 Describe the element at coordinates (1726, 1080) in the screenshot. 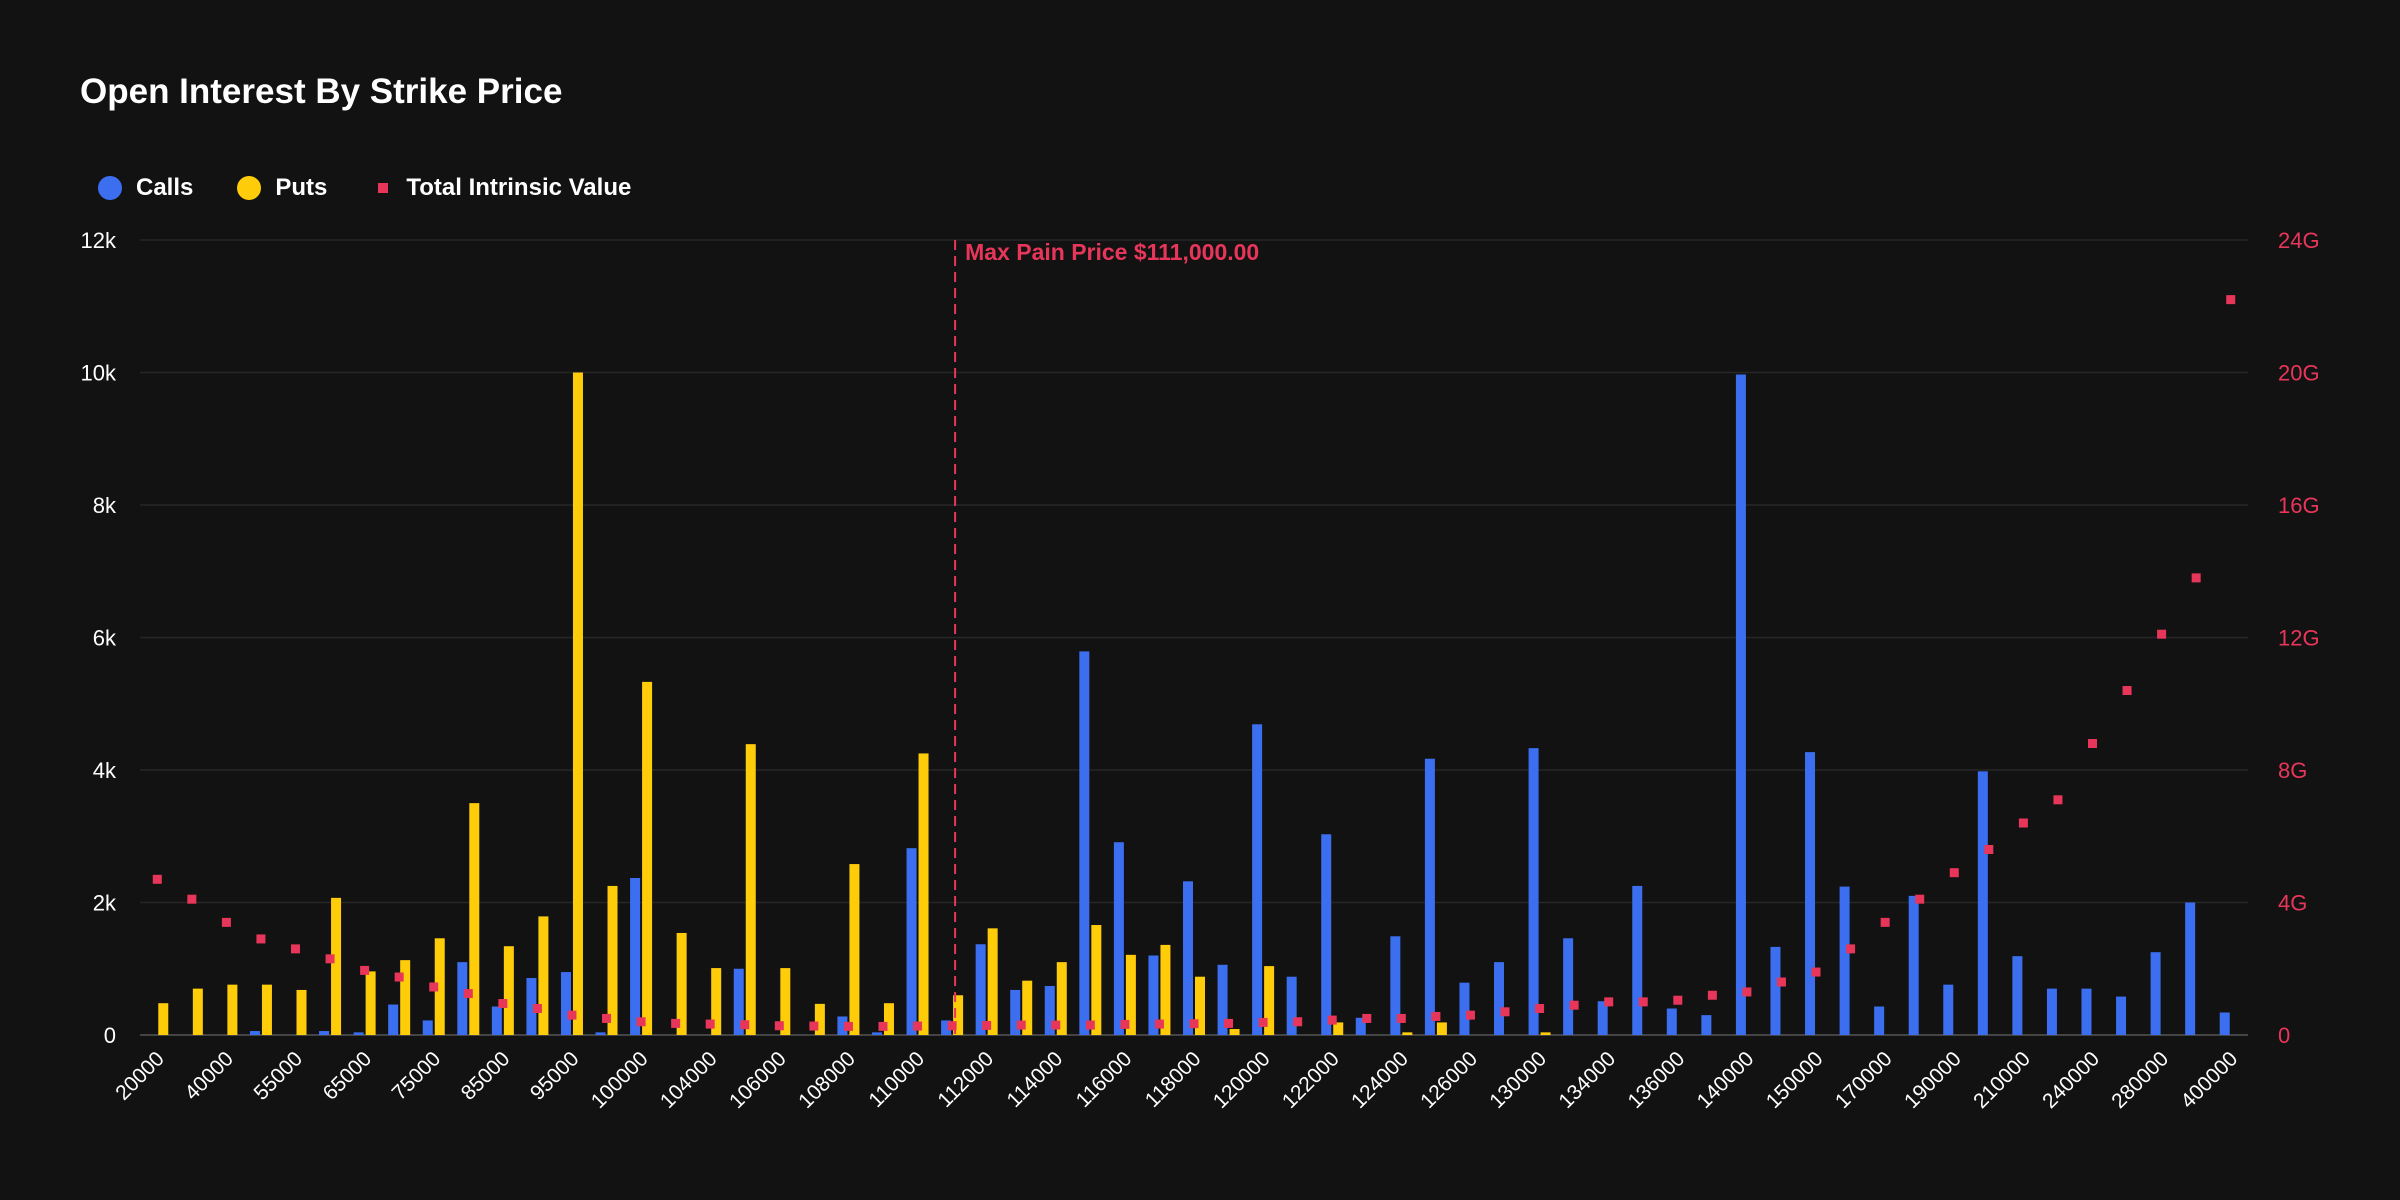

I see `x-tick-label: 140000` at that location.